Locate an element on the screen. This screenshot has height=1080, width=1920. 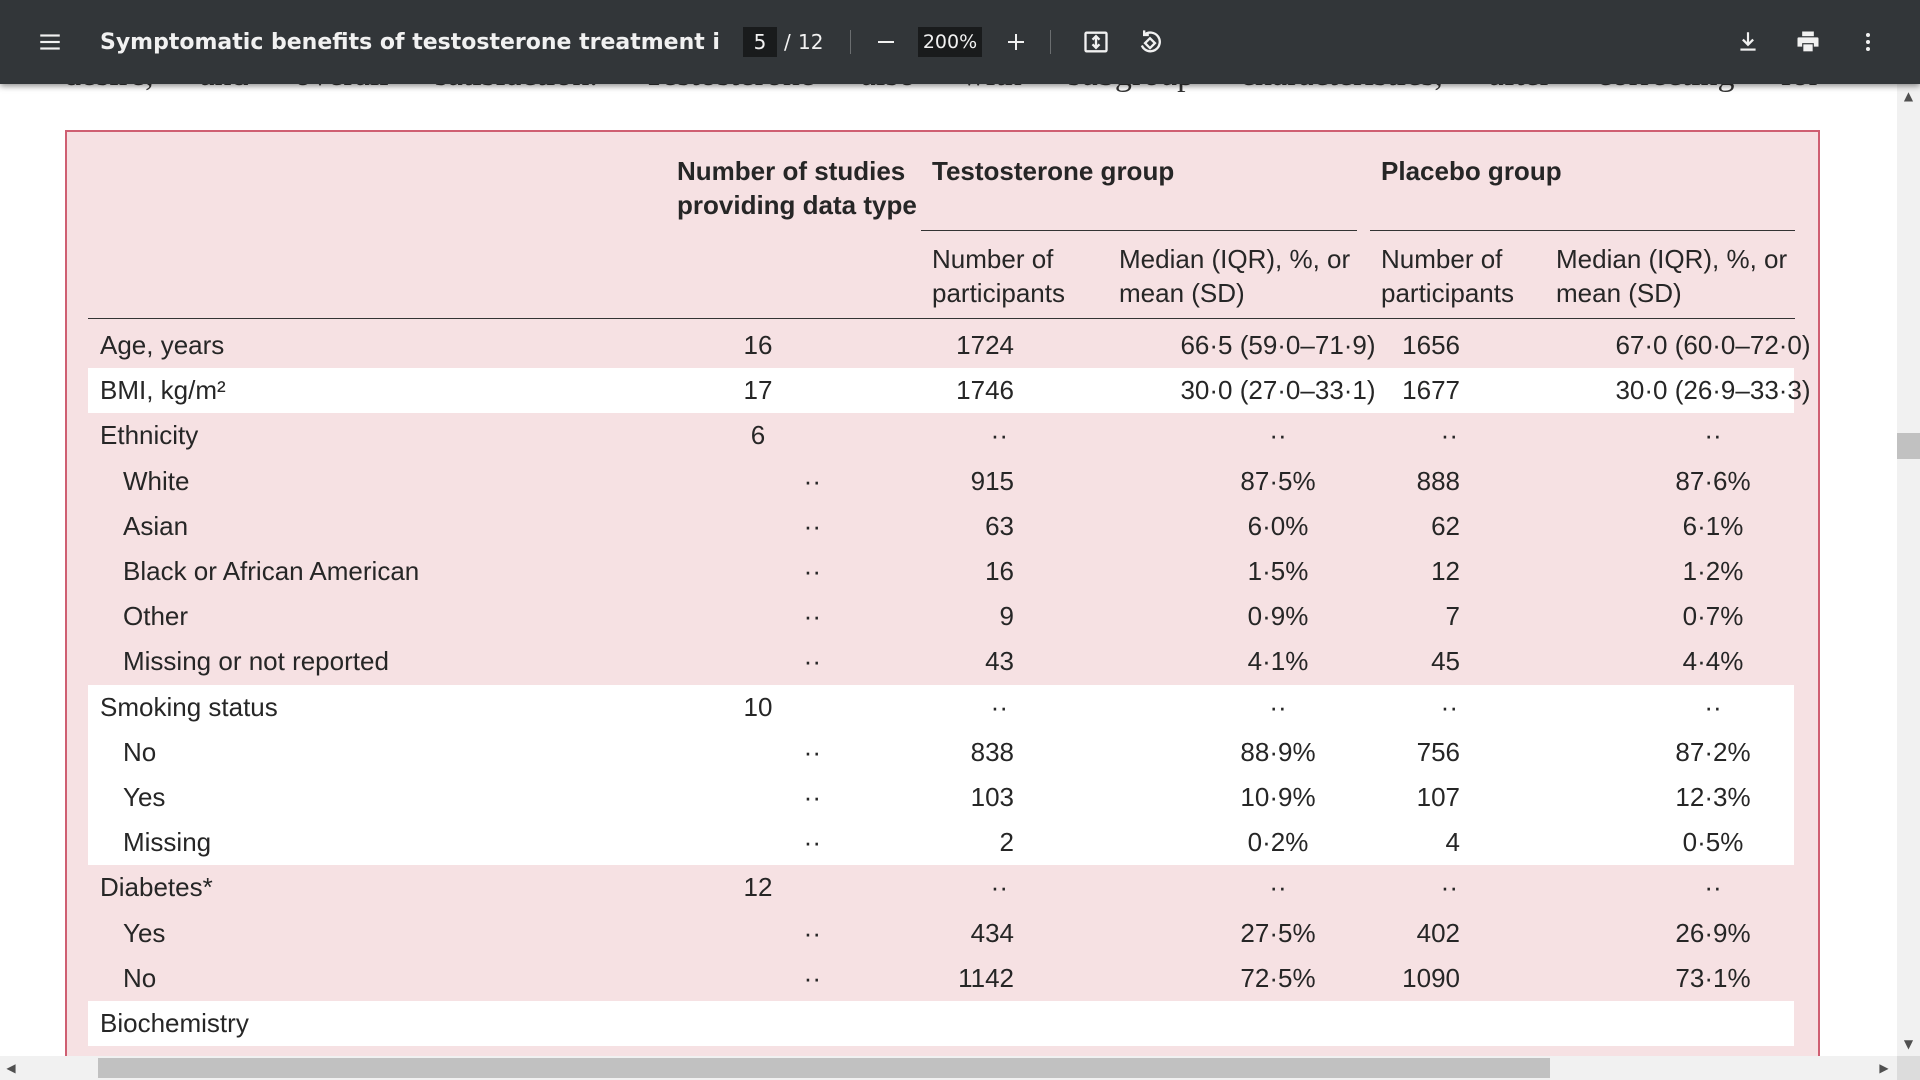
table-row: No ·· 838 88·9% 756 87·2% is located at coordinates (941, 752).